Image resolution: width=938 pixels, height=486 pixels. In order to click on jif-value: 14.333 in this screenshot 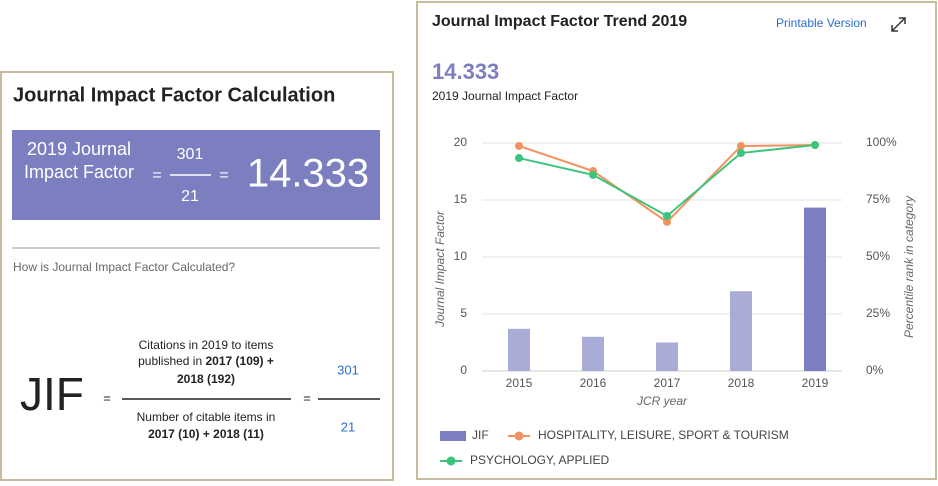, I will do `click(308, 174)`.